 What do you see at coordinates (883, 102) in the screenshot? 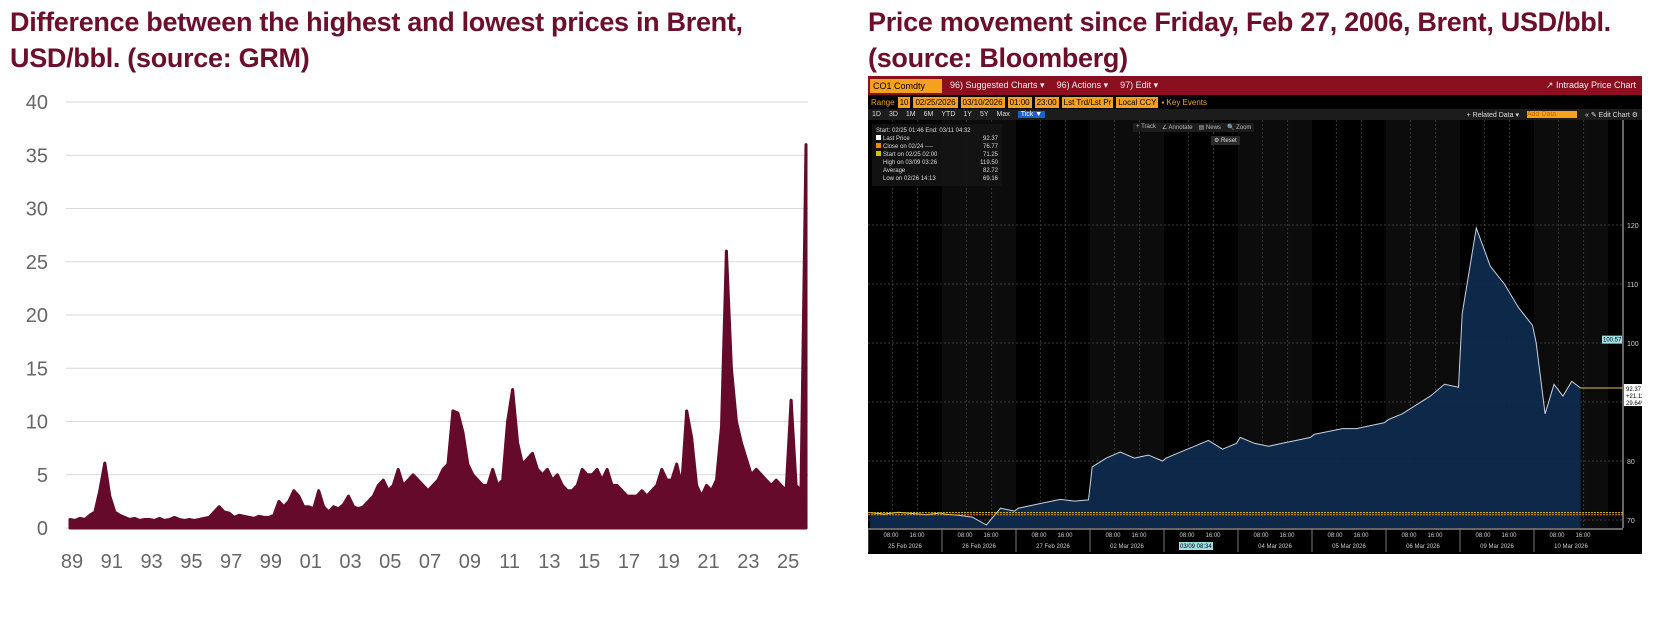
I see `range-label: Range` at bounding box center [883, 102].